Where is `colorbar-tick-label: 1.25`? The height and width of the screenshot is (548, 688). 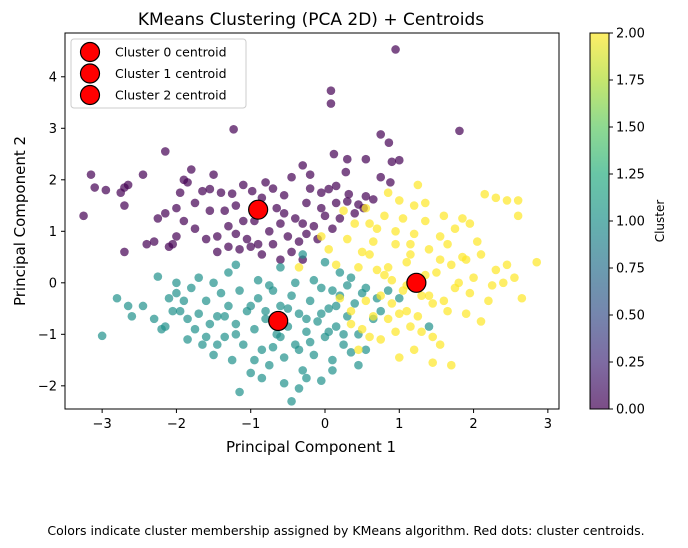 colorbar-tick-label: 1.25 is located at coordinates (630, 175).